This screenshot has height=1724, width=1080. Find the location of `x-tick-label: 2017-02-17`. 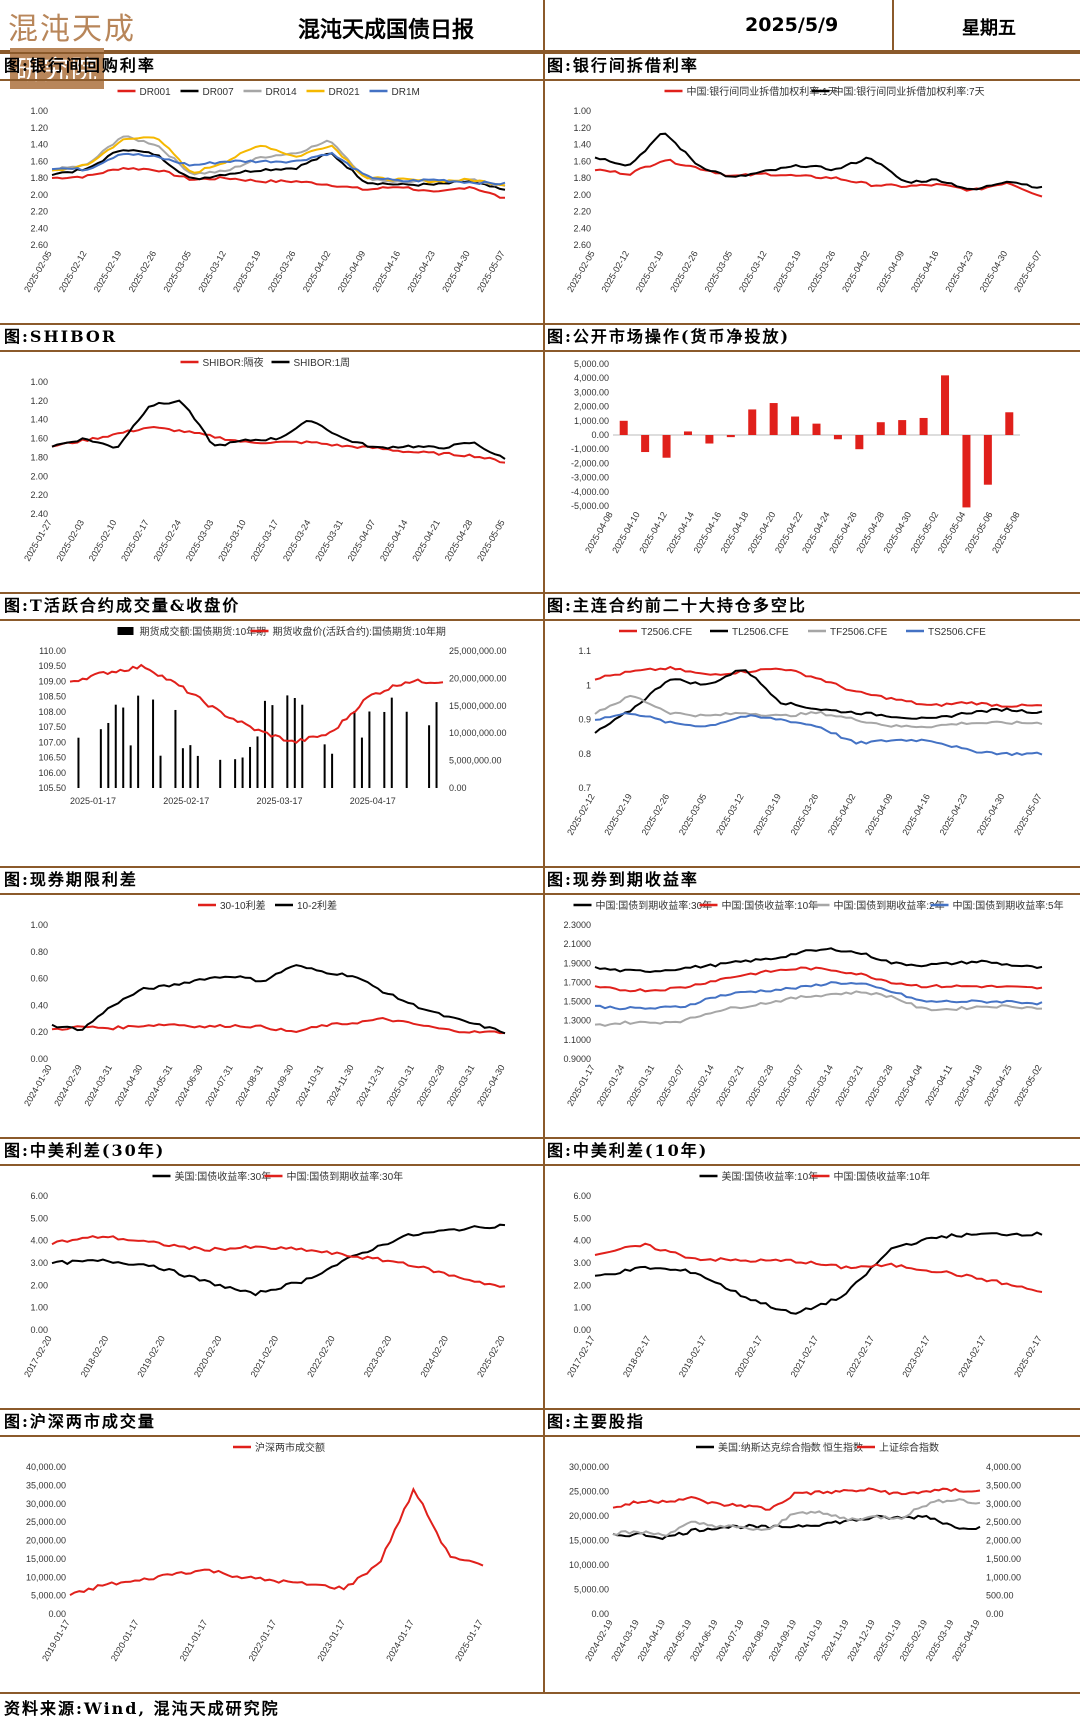

x-tick-label: 2017-02-17 is located at coordinates (581, 1356).